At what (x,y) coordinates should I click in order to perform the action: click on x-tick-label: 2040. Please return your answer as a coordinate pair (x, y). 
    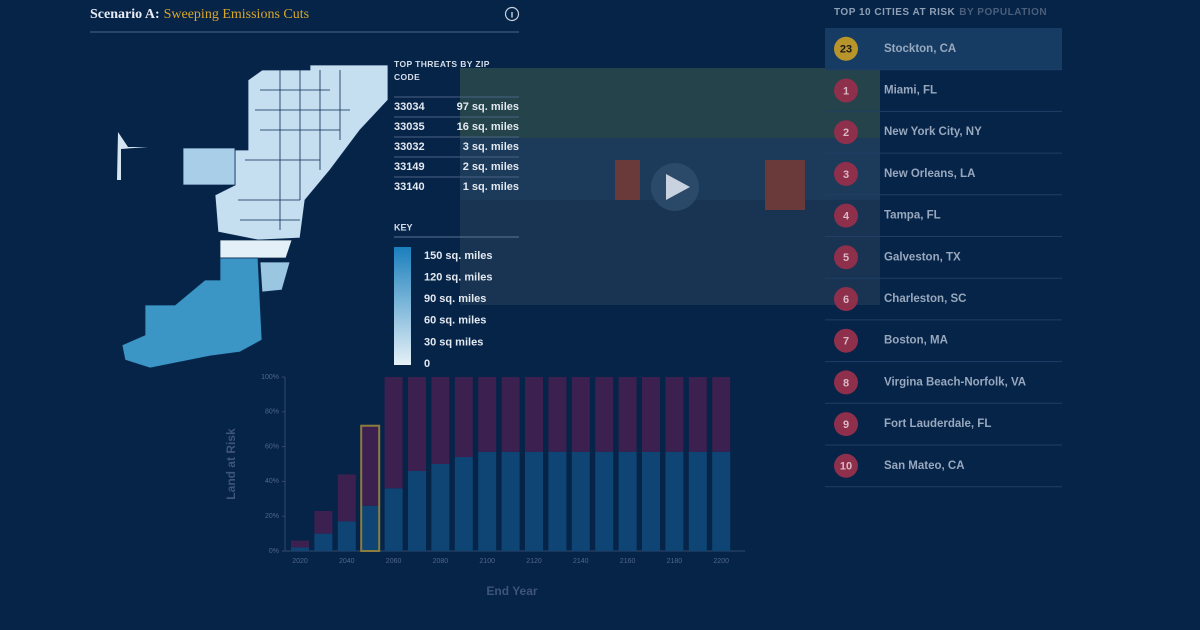
    Looking at the image, I should click on (347, 561).